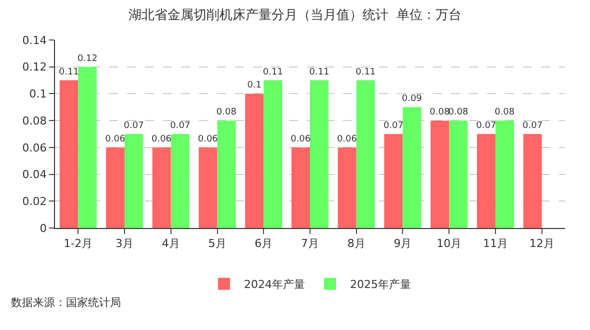 The width and height of the screenshot is (590, 330). What do you see at coordinates (380, 285) in the screenshot?
I see `legend-label: 2025年产量` at bounding box center [380, 285].